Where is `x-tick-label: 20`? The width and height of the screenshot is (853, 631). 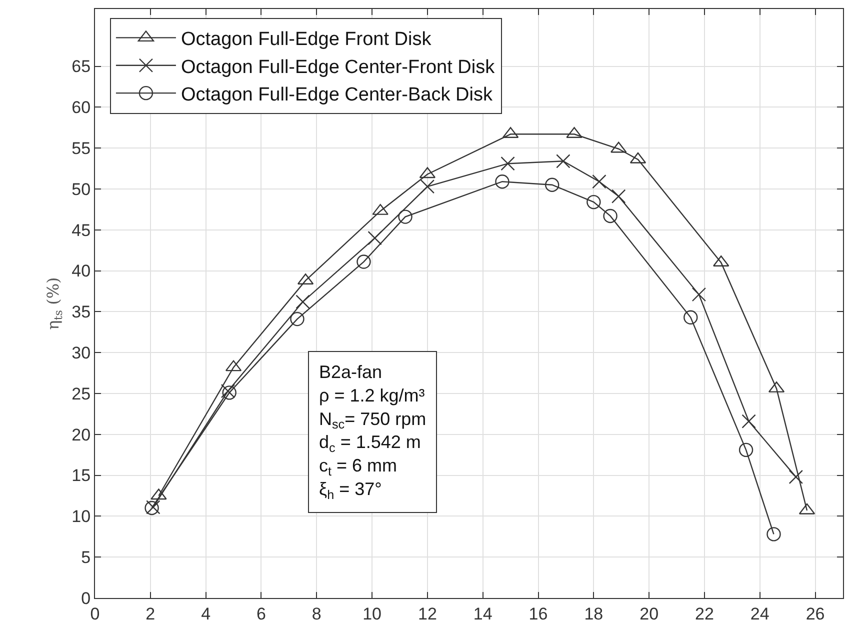 x-tick-label: 20 is located at coordinates (649, 614).